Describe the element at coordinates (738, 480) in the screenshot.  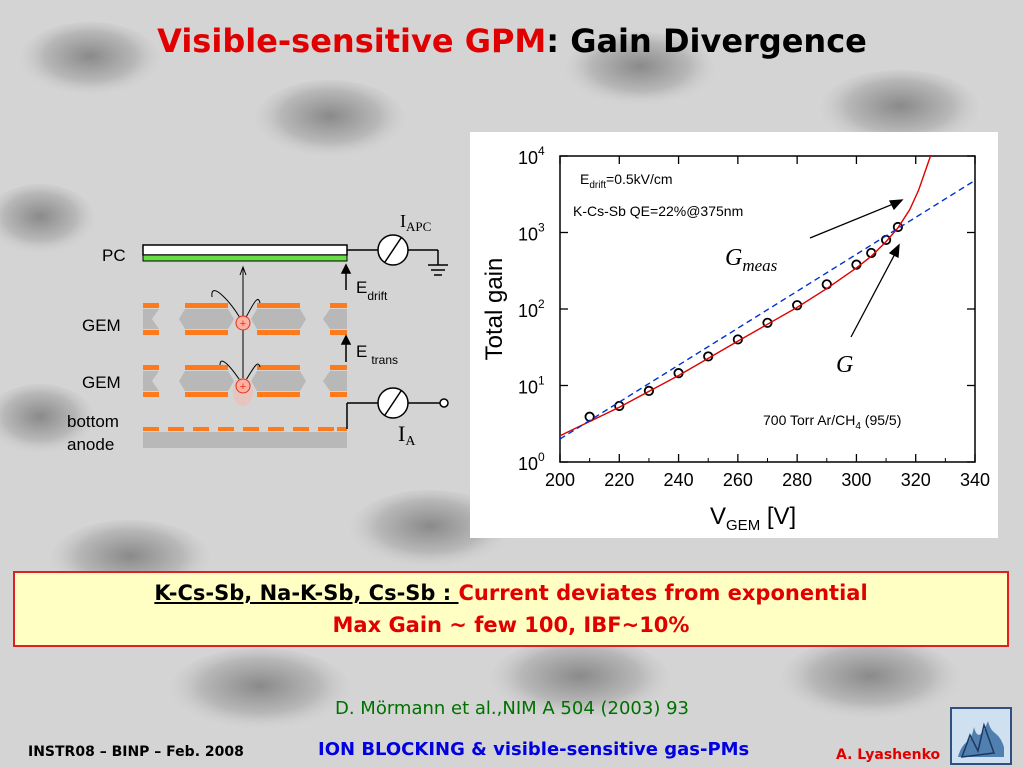
I see `x-tick-label: 260` at that location.